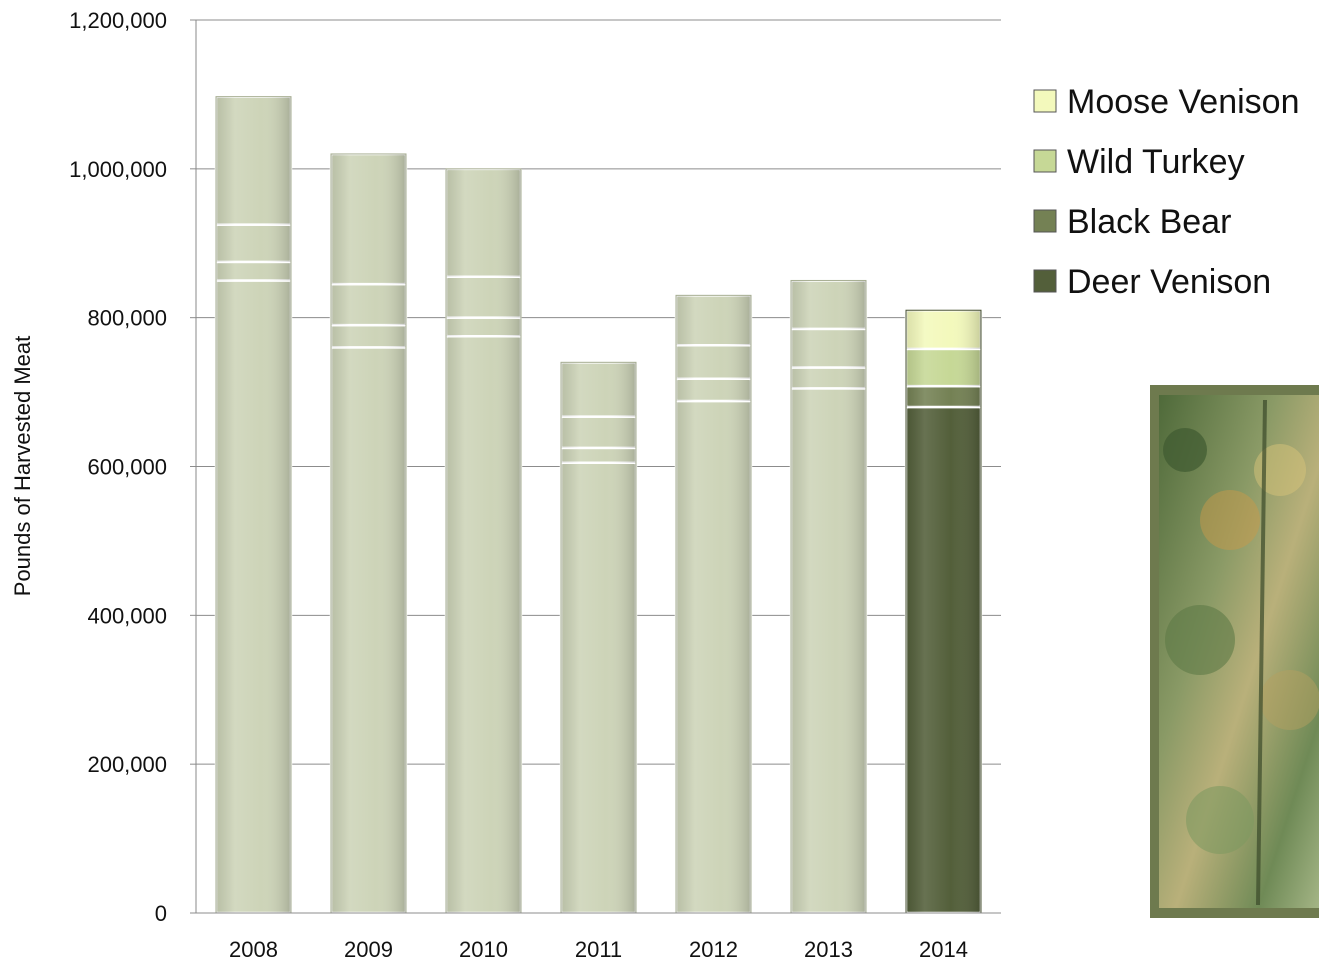  What do you see at coordinates (1234, 651) in the screenshot?
I see `forest-photo` at bounding box center [1234, 651].